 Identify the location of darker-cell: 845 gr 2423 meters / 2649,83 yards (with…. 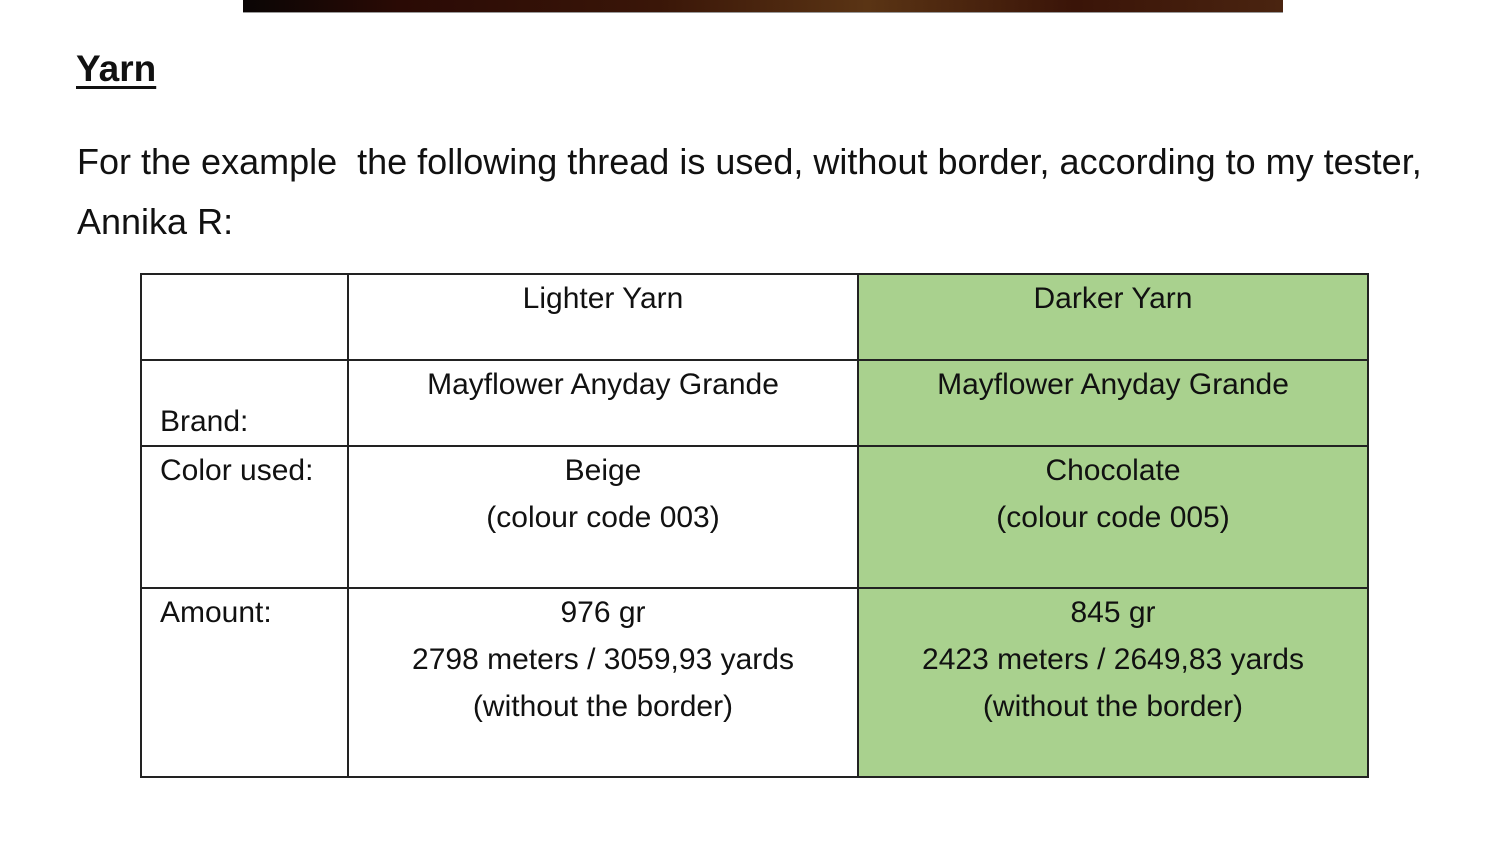
(1113, 682).